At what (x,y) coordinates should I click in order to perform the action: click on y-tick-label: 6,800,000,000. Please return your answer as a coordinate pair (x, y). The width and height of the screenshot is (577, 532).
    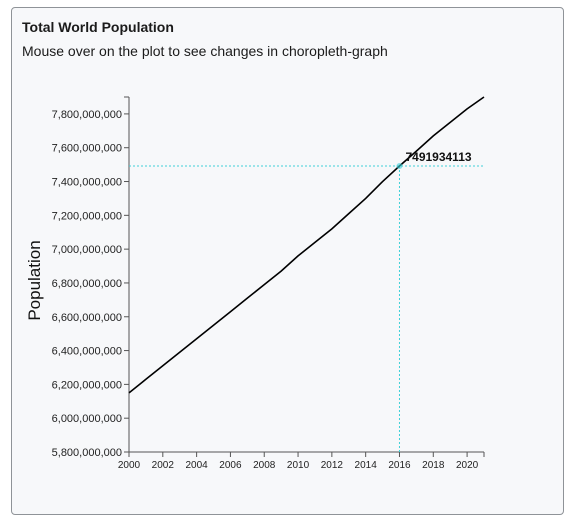
    Looking at the image, I should click on (87, 284).